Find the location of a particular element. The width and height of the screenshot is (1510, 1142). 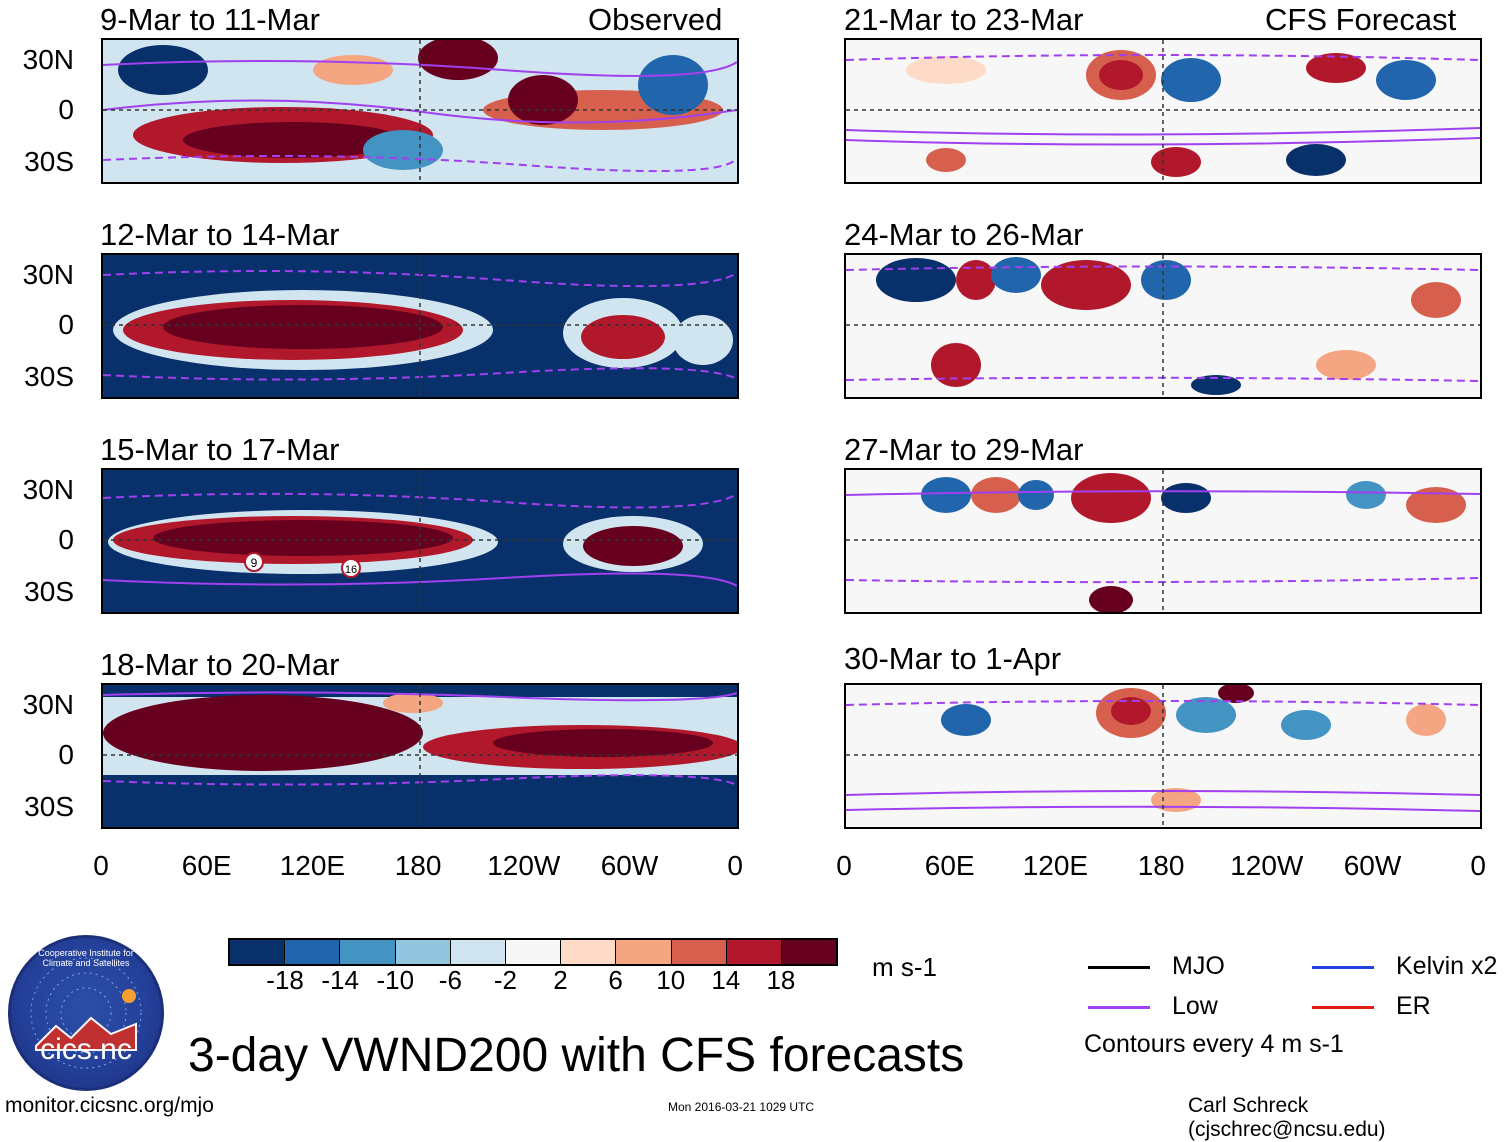

panel-title-obs-1: 9-Mar to 11-Mar is located at coordinates (210, 19).